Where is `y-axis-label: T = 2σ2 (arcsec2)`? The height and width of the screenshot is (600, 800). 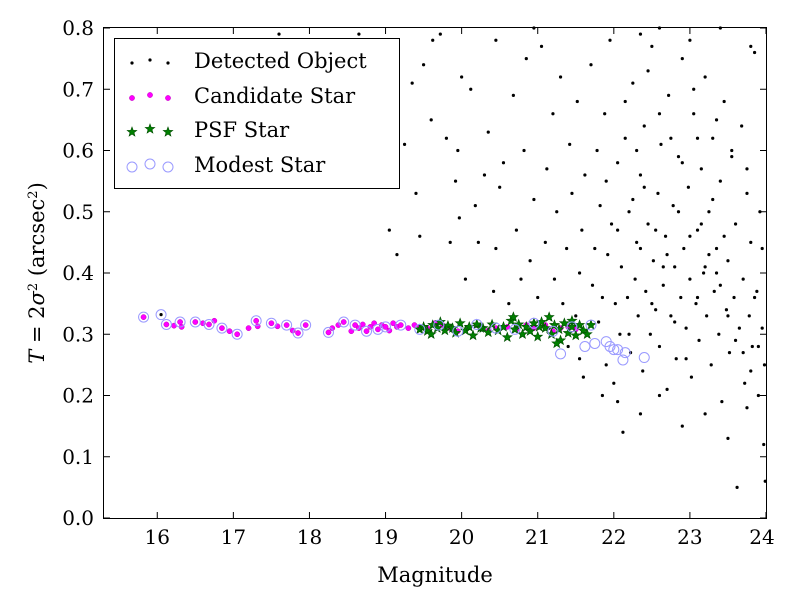
y-axis-label: T = 2σ2 (arcsec2) is located at coordinates (37, 273).